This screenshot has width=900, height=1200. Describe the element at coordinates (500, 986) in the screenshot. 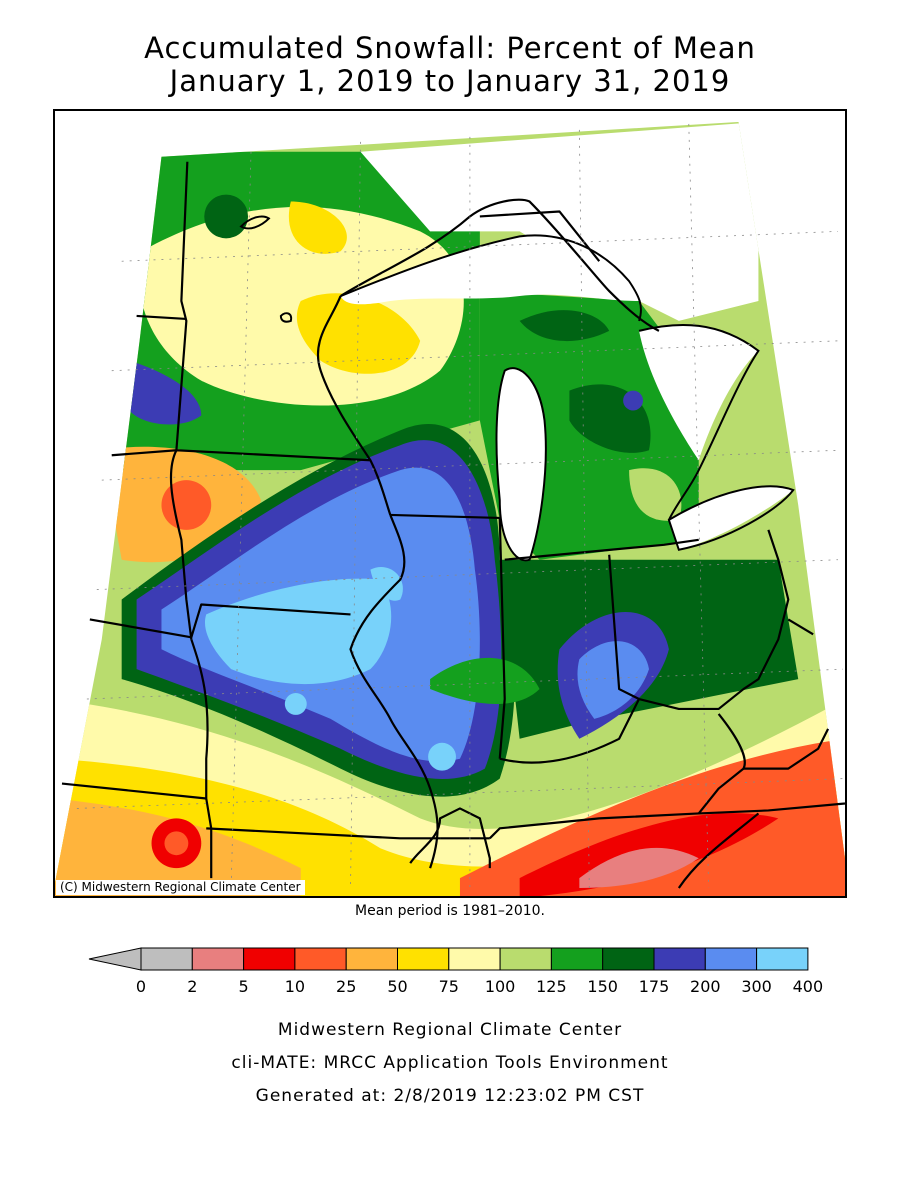

I see `legend-tick-label: 100` at that location.